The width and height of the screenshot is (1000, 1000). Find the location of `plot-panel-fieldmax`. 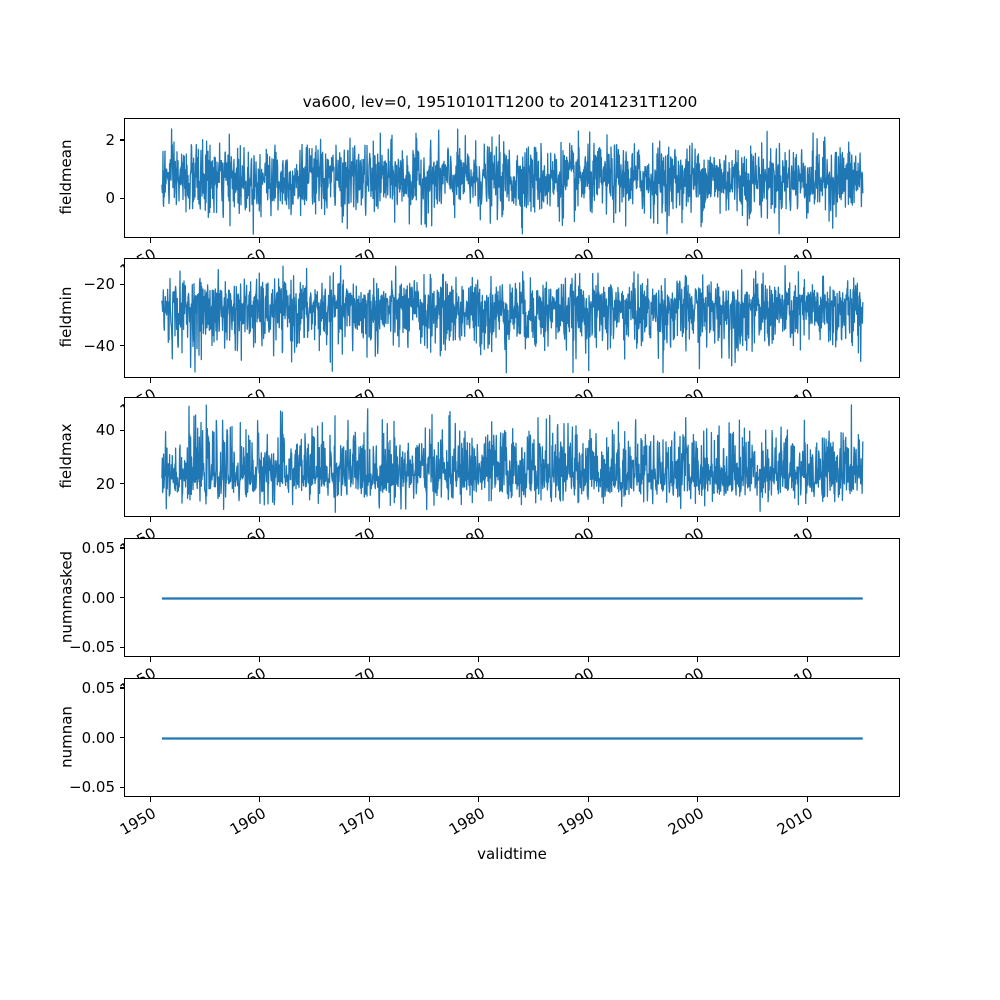

plot-panel-fieldmax is located at coordinates (512, 457).